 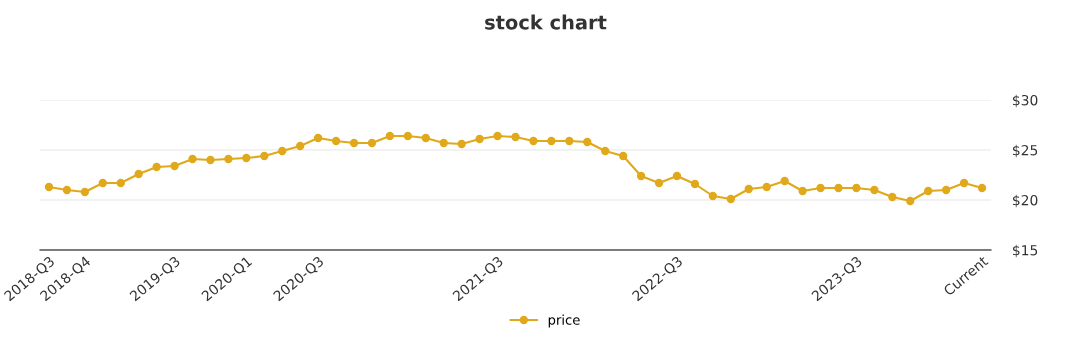 I want to click on y-tick-label: $30, so click(x=1025, y=101).